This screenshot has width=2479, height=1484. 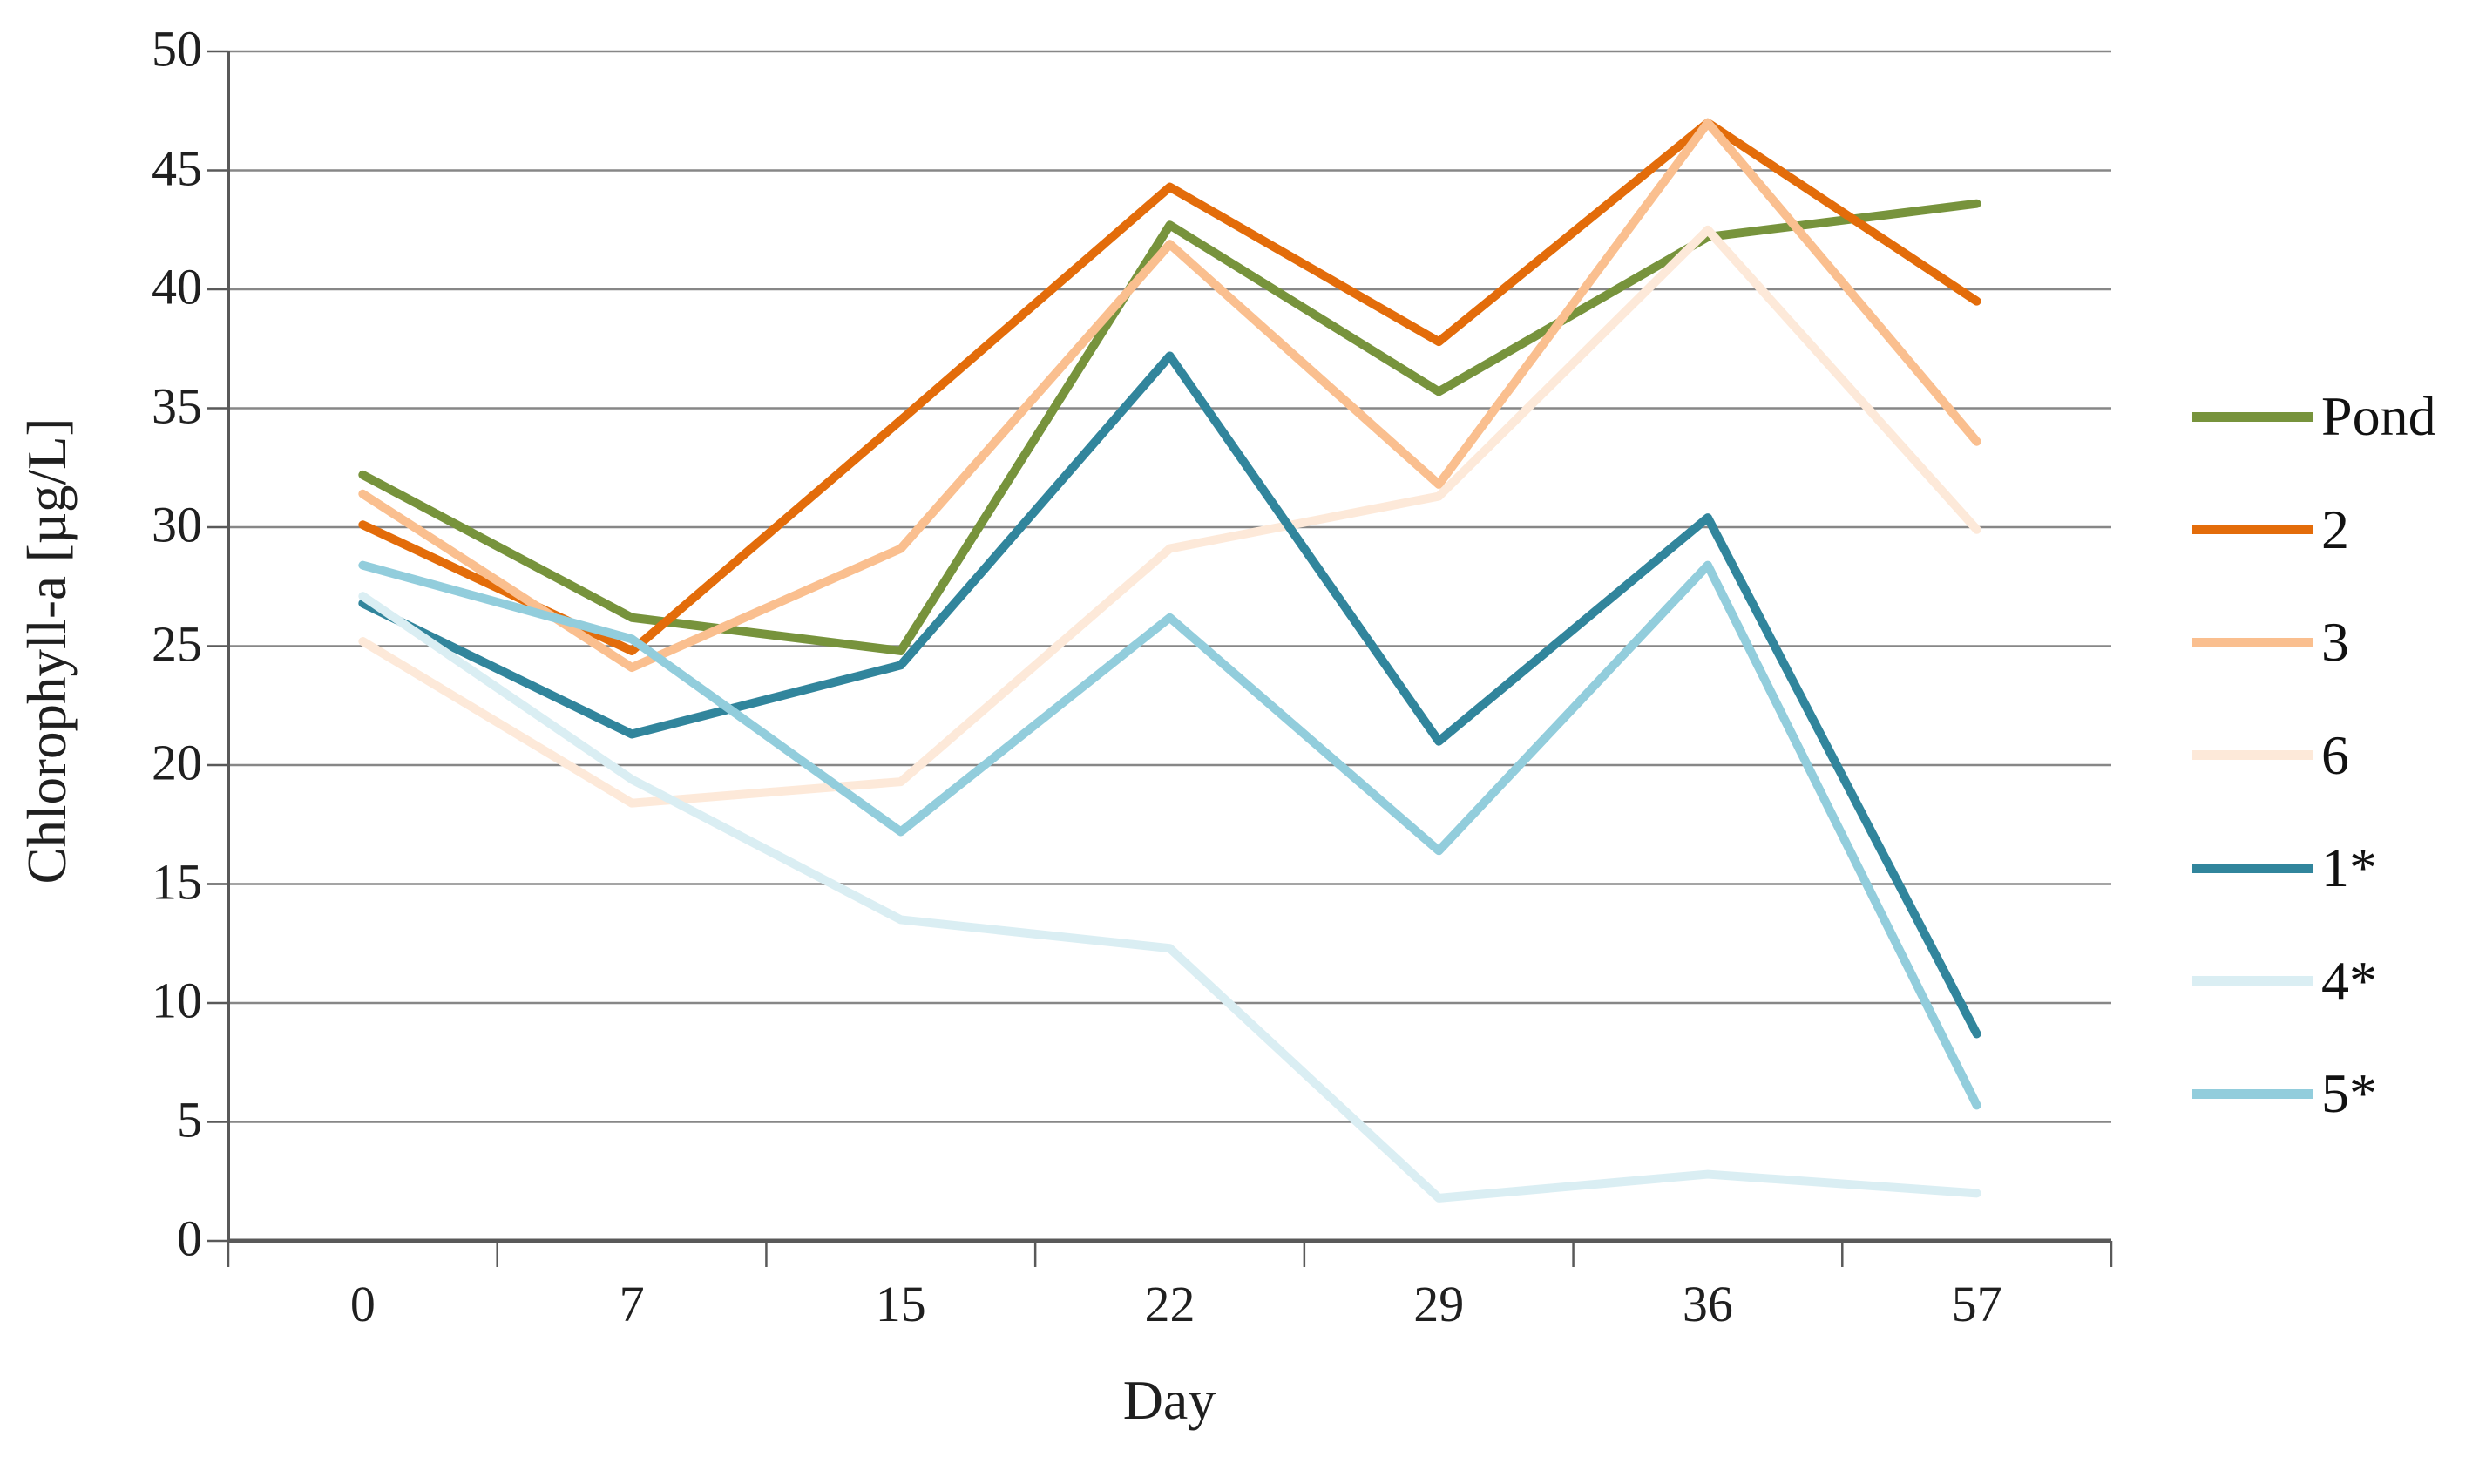 What do you see at coordinates (362, 1304) in the screenshot?
I see `x-tick-label: 0` at bounding box center [362, 1304].